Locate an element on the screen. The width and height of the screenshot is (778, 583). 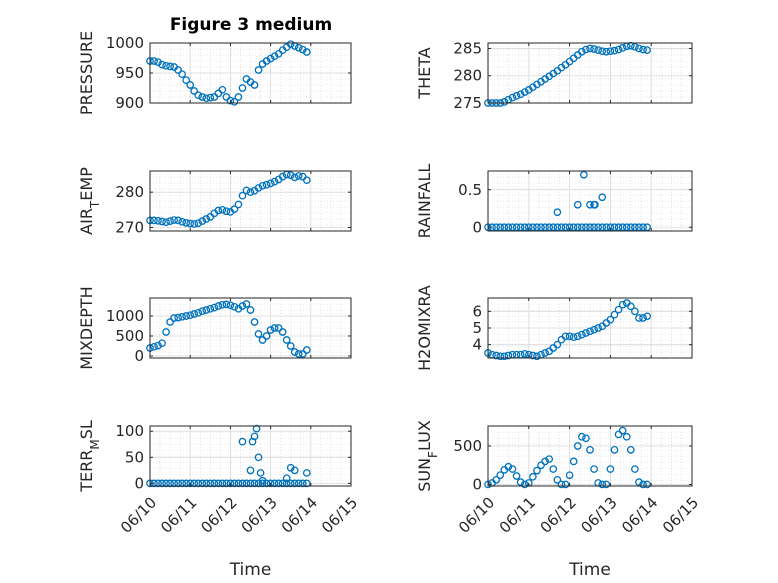
x-tick-label: 06/14 is located at coordinates (639, 515).